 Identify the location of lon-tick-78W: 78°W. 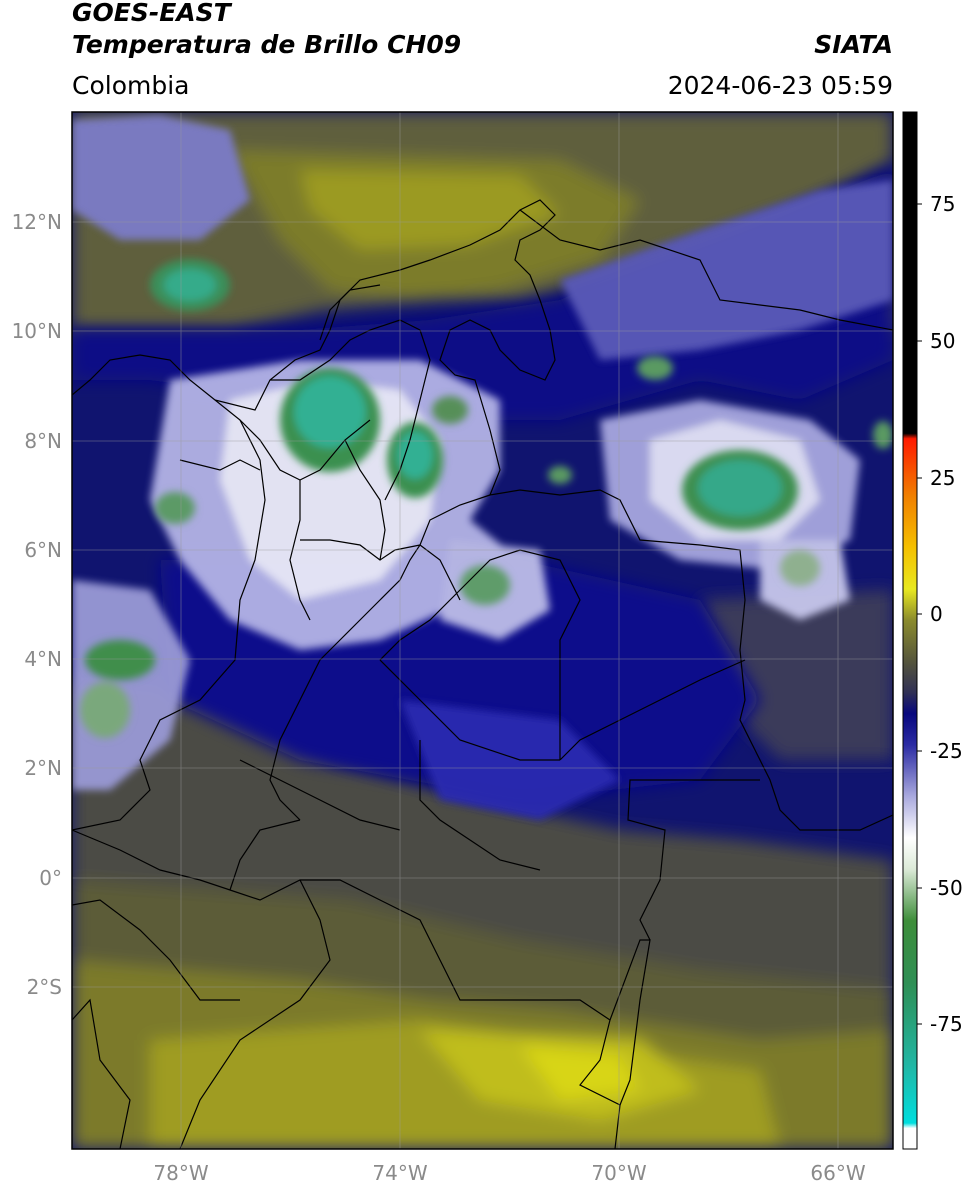
(180, 1173).